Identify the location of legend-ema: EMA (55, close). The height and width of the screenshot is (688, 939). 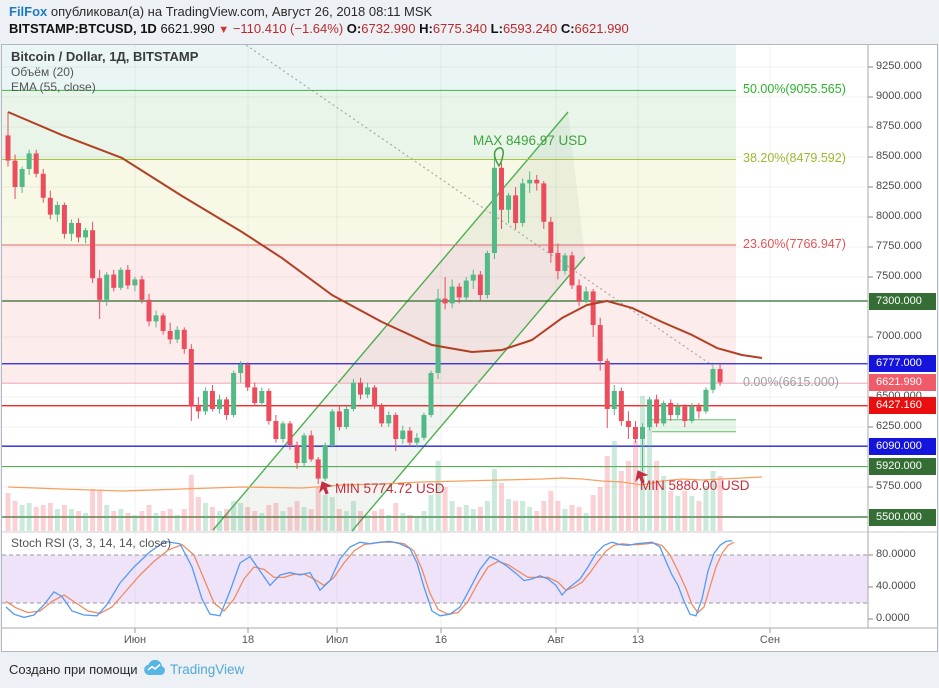
(53, 87).